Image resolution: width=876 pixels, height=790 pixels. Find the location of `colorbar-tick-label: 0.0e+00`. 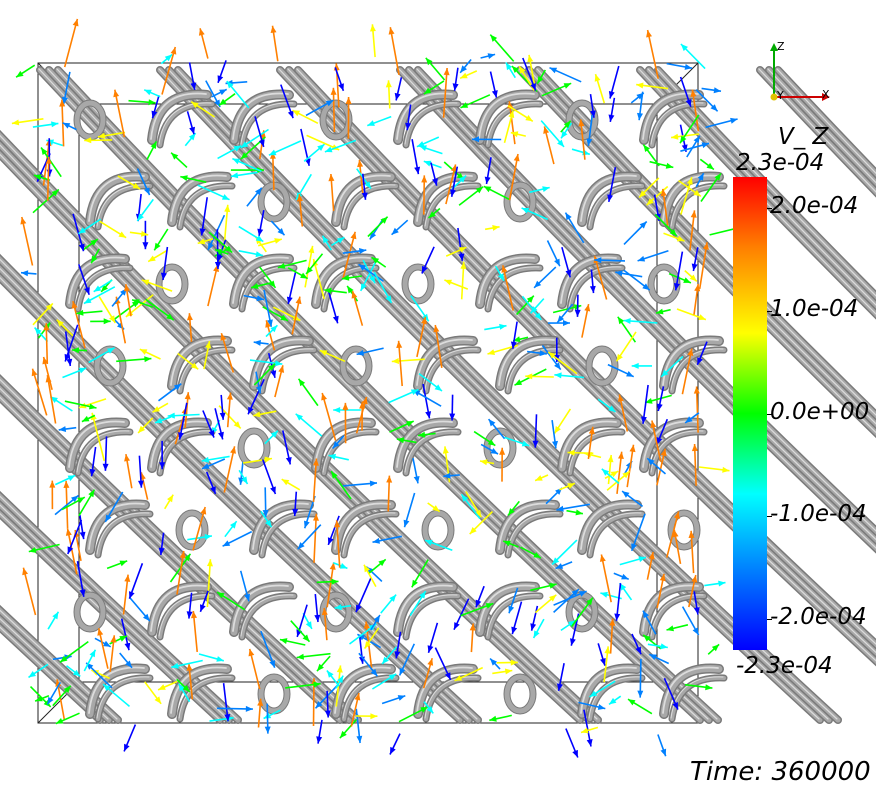

colorbar-tick-label: 0.0e+00 is located at coordinates (820, 411).